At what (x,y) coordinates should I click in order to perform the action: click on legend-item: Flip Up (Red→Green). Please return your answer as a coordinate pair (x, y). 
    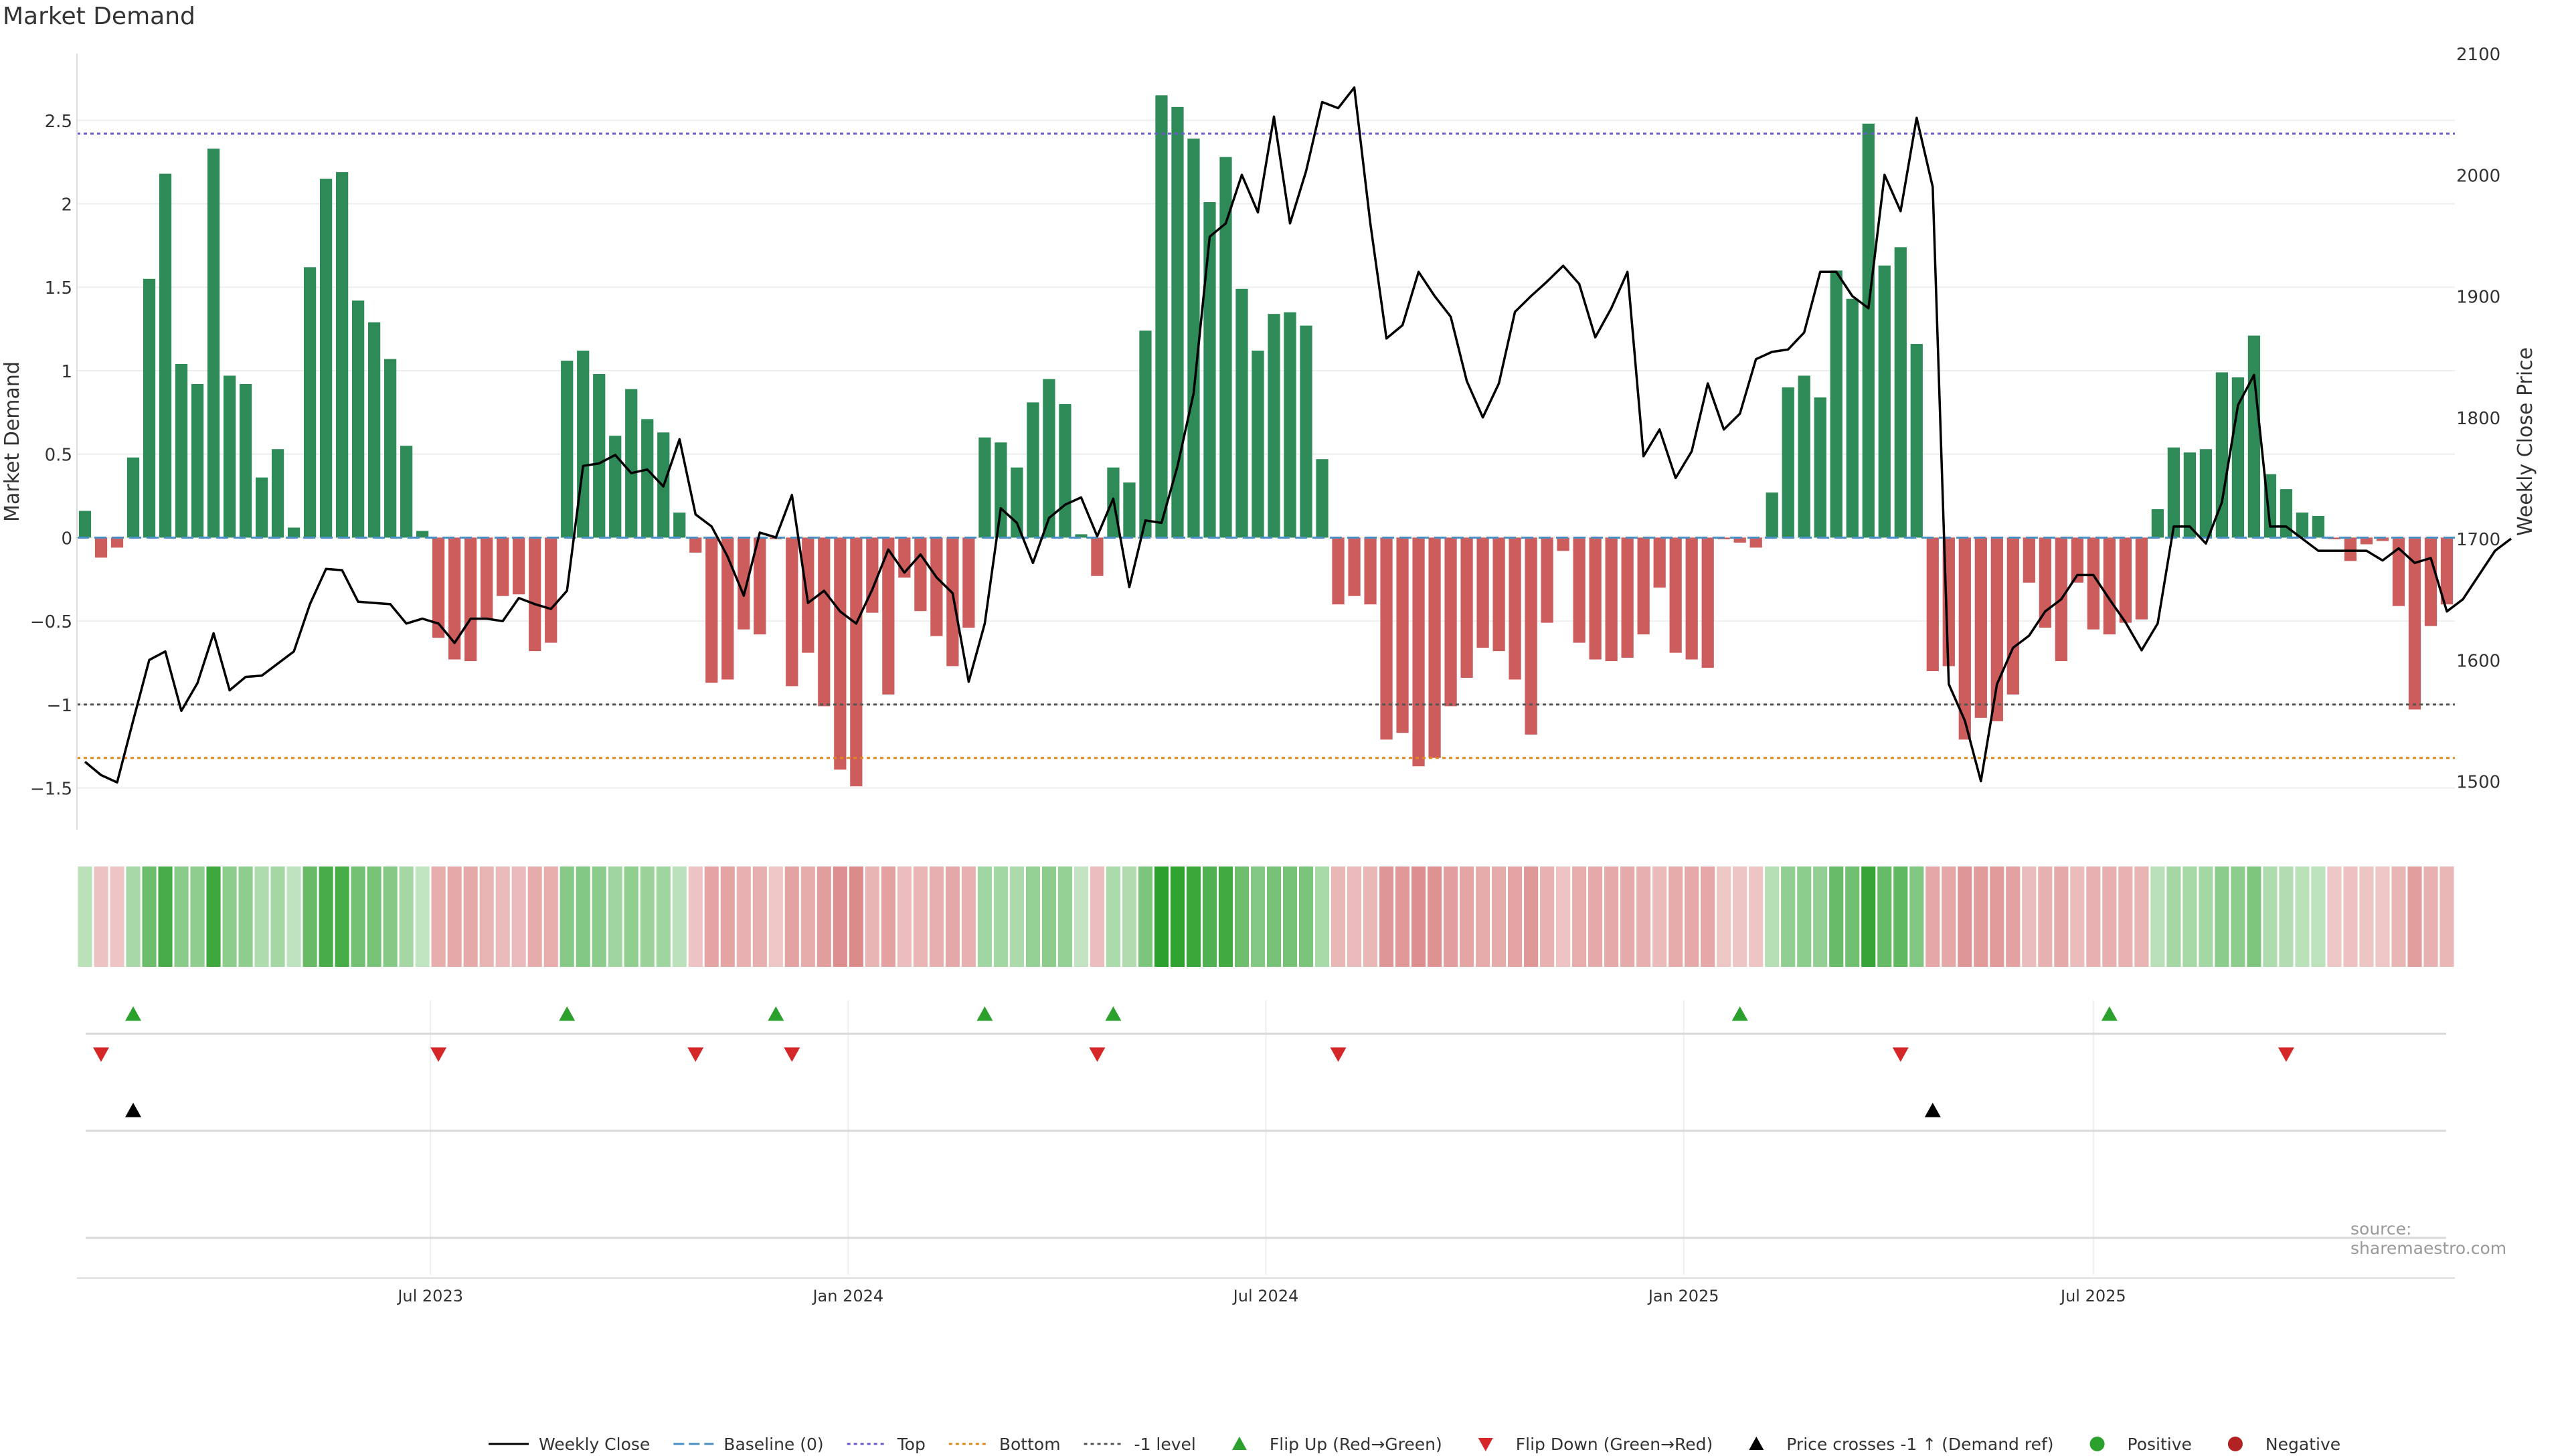
    Looking at the image, I should click on (1336, 1444).